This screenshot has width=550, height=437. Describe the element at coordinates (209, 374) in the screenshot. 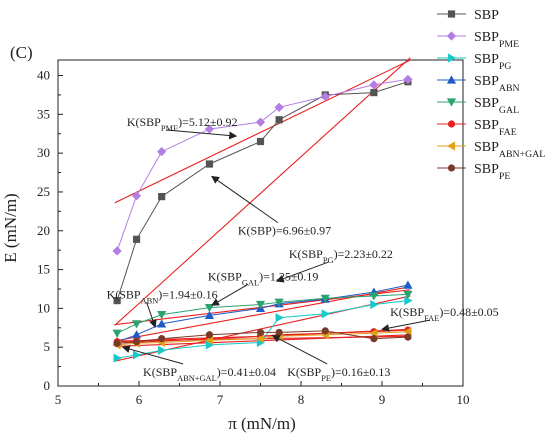

I see `annotation-label: K(SBPABN+GAL)=0.41±0.04` at that location.